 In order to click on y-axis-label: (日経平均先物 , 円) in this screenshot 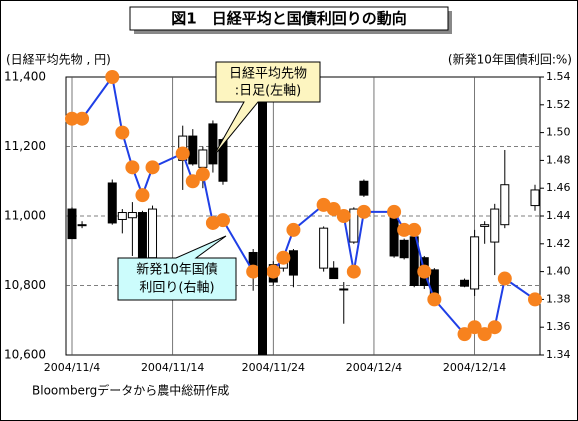, I will do `click(58, 60)`.